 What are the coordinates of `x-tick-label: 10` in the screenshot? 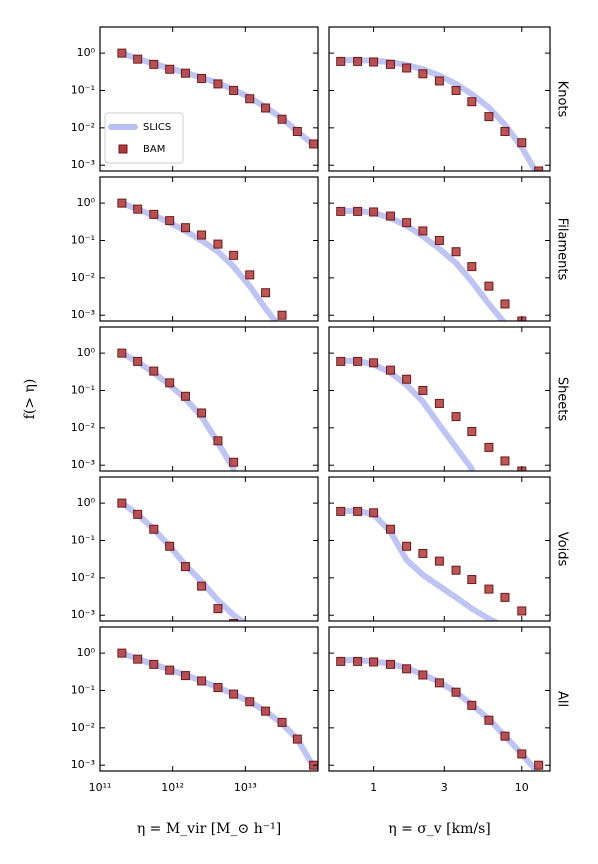 It's located at (522, 787).